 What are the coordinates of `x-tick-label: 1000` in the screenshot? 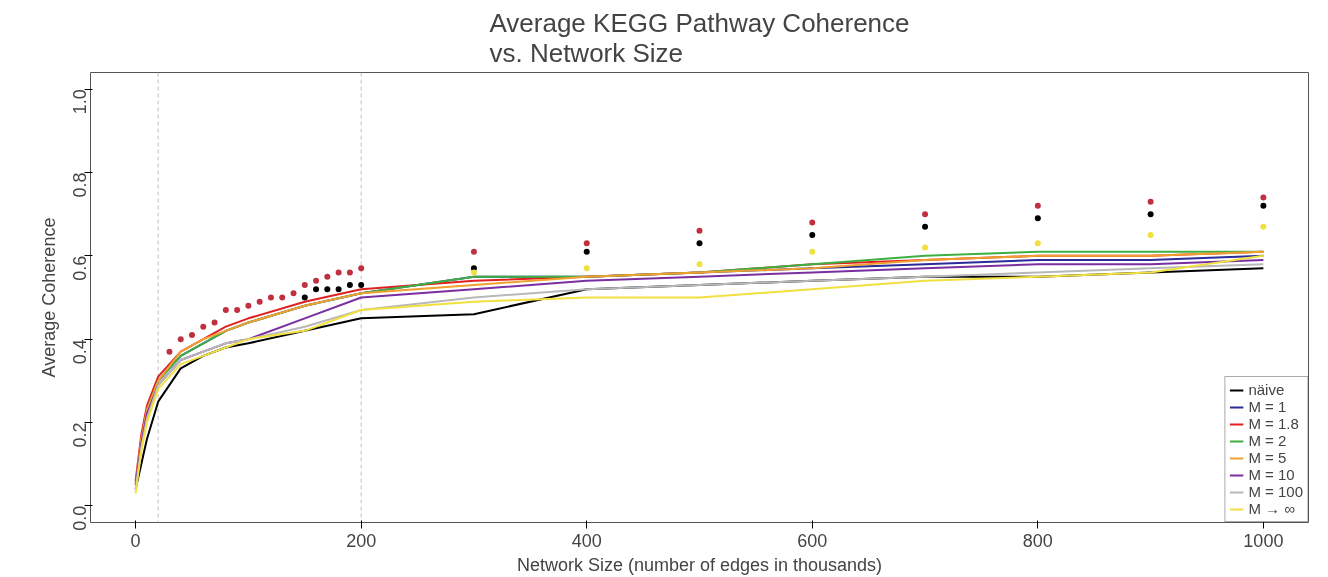 It's located at (1263, 540).